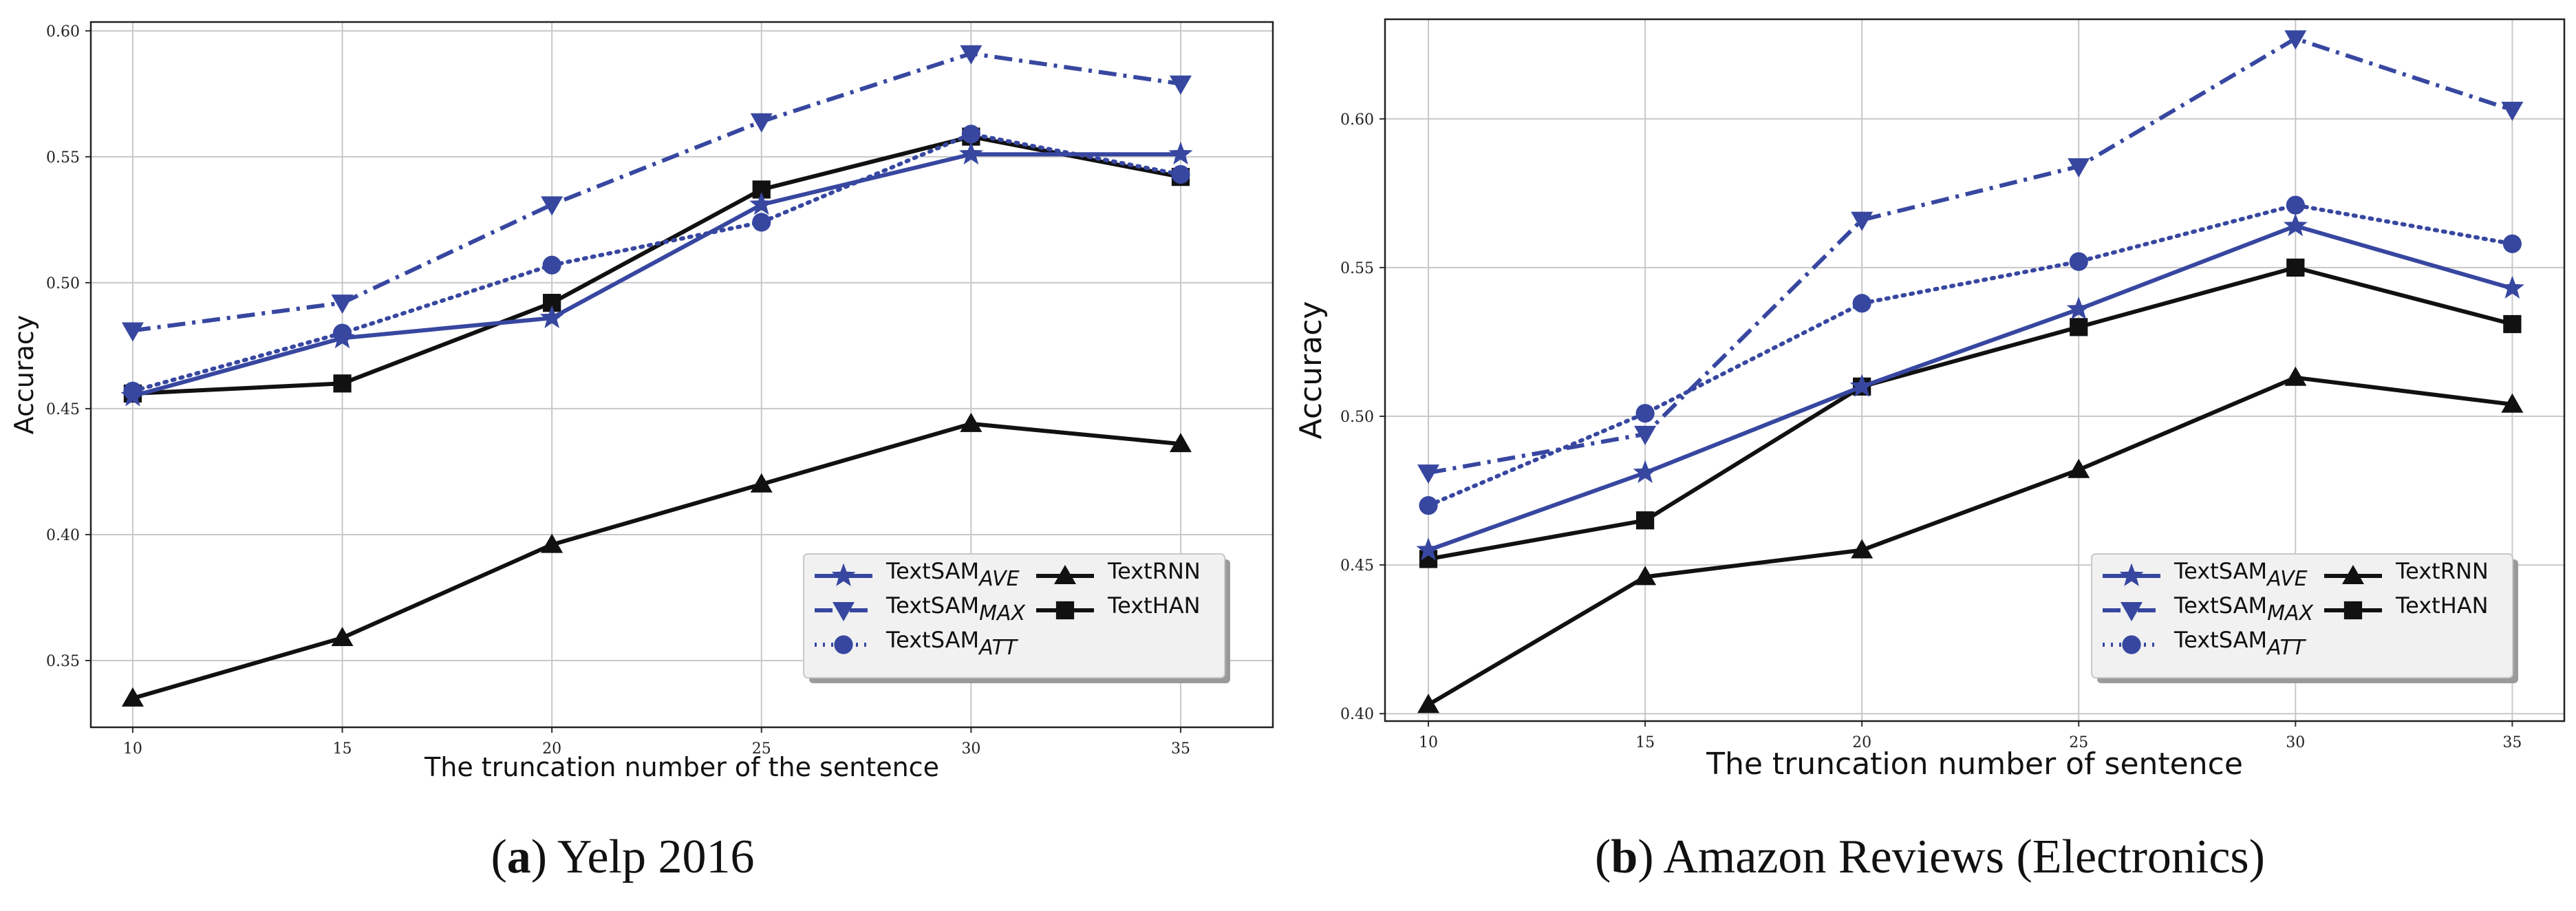 The width and height of the screenshot is (2576, 911). I want to click on panel-b-x-tick-label: 30, so click(2295, 742).